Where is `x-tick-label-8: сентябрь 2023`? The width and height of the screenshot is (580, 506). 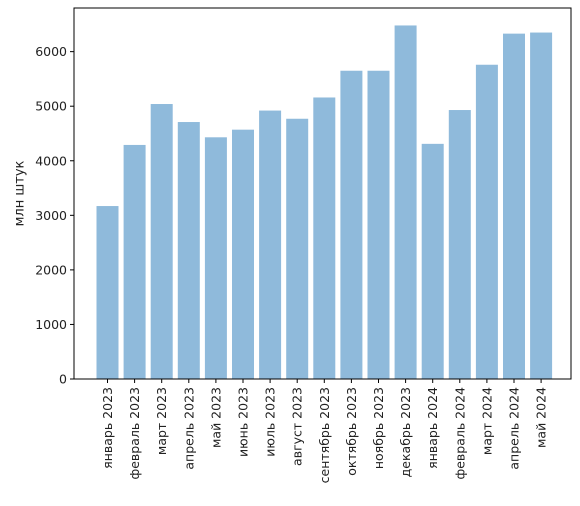 x-tick-label-8: сентябрь 2023 is located at coordinates (324, 435).